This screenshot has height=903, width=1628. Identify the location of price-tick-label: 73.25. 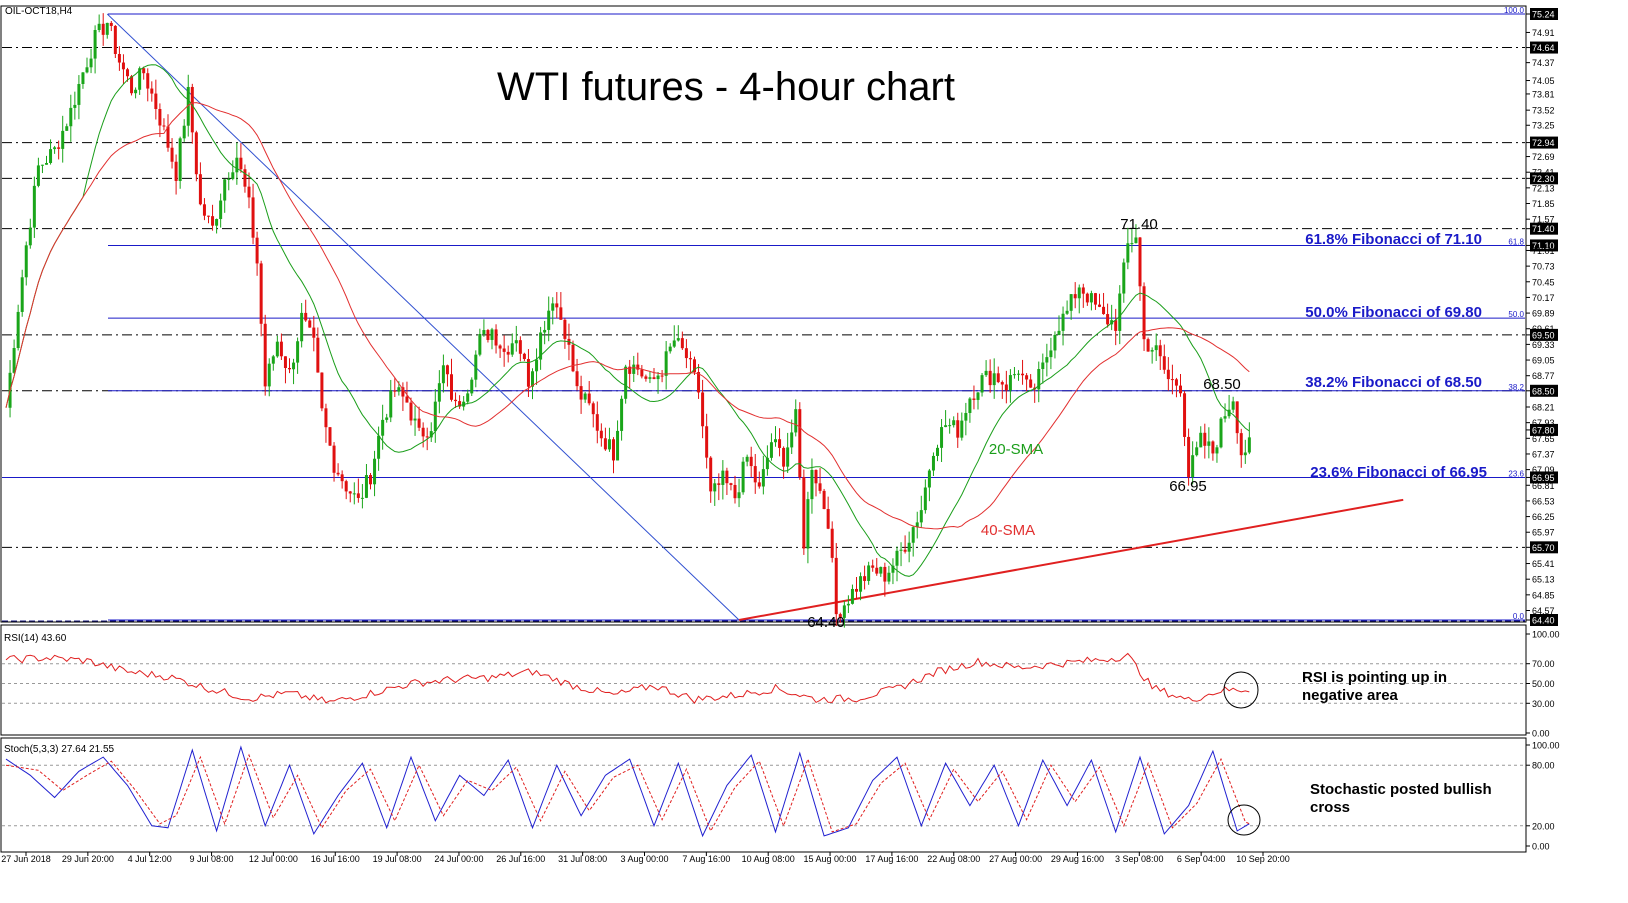
(1543, 126).